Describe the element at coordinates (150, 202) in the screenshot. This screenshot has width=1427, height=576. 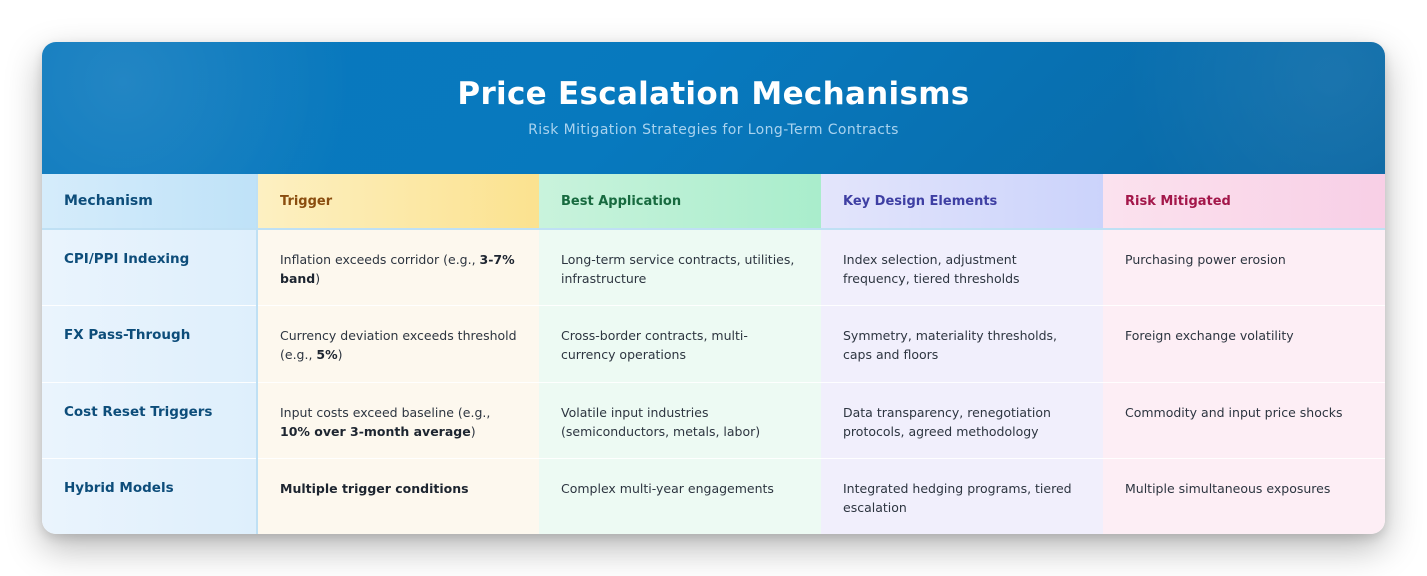
I see `column-header-mechanism: Mechanism` at that location.